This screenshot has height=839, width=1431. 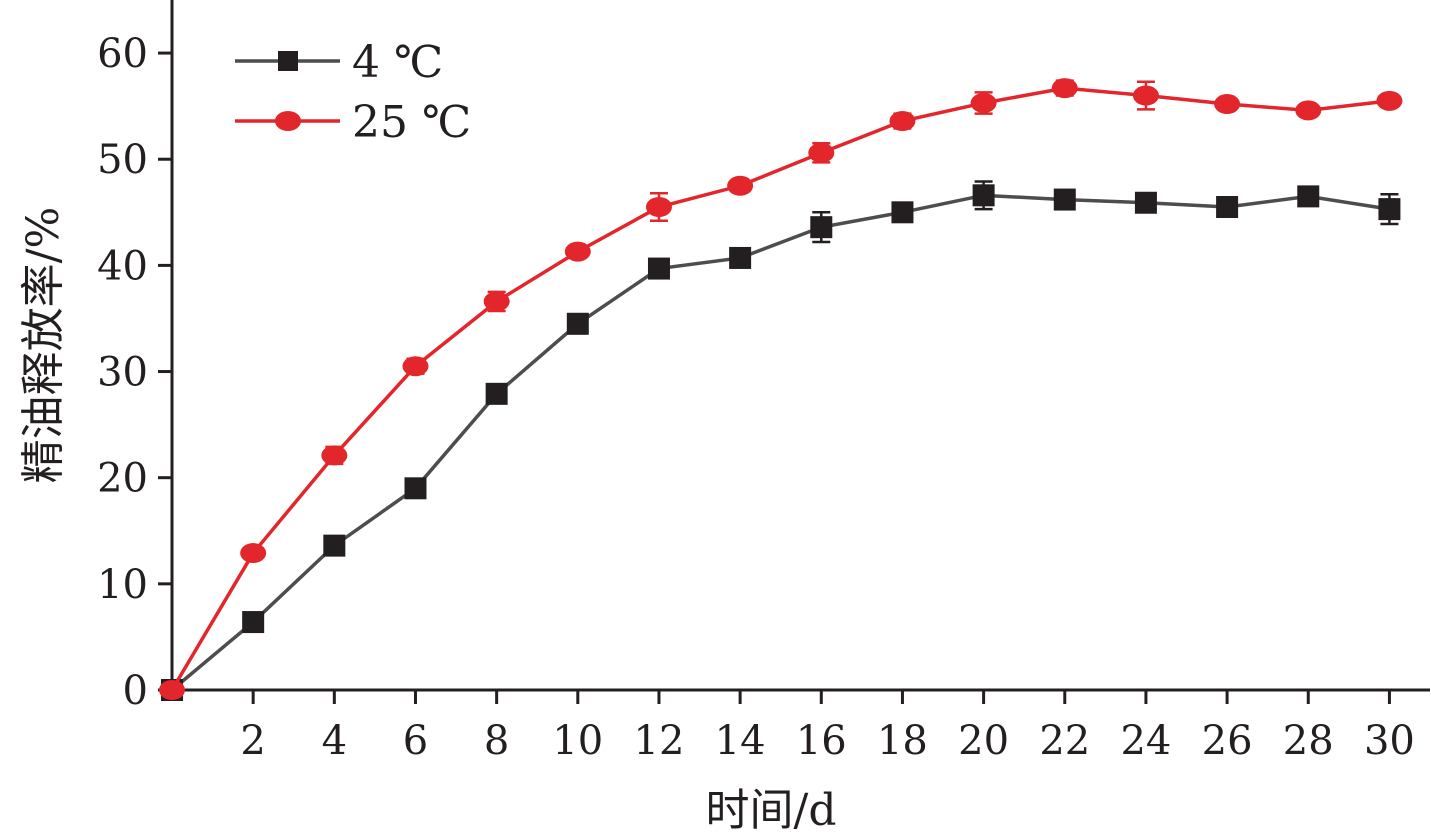 I want to click on x-tick-label: 4, so click(x=334, y=741).